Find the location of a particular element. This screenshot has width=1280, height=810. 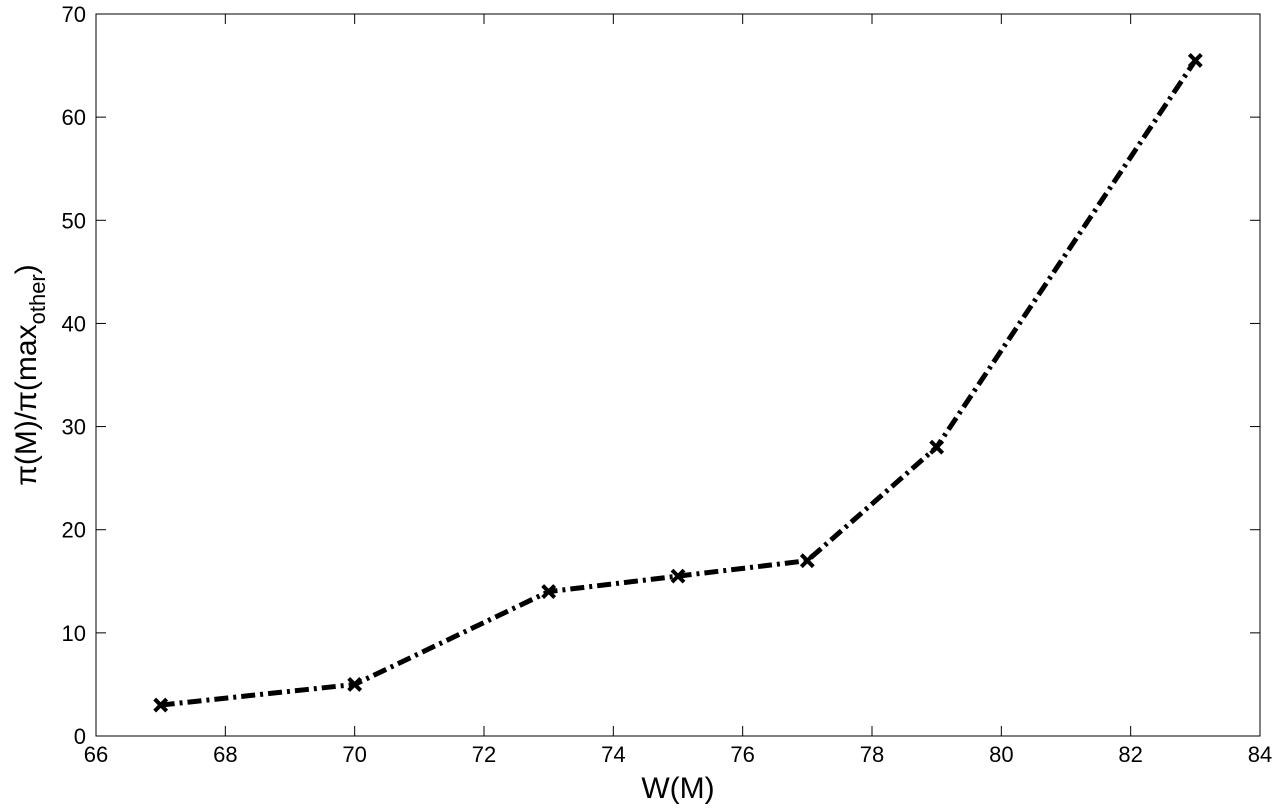

y-tick-label: 0 is located at coordinates (80, 736).